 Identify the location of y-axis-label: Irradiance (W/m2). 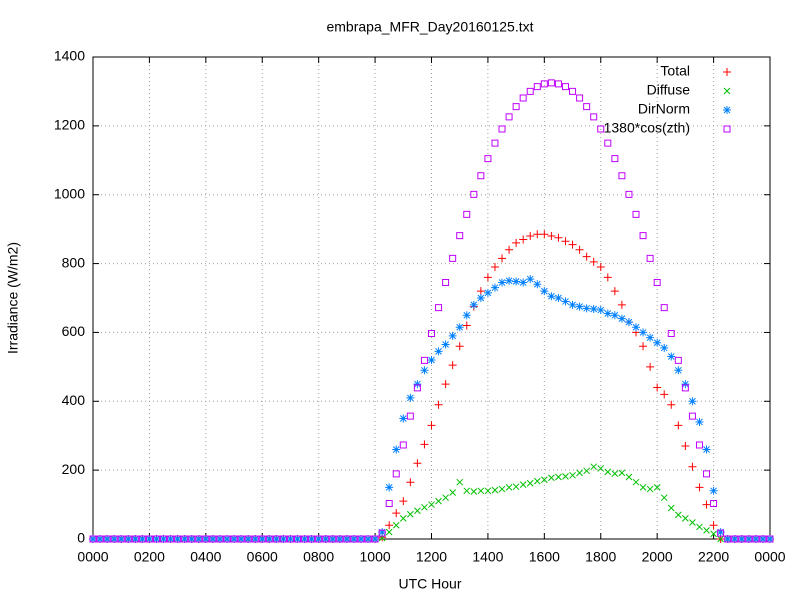
(13, 298).